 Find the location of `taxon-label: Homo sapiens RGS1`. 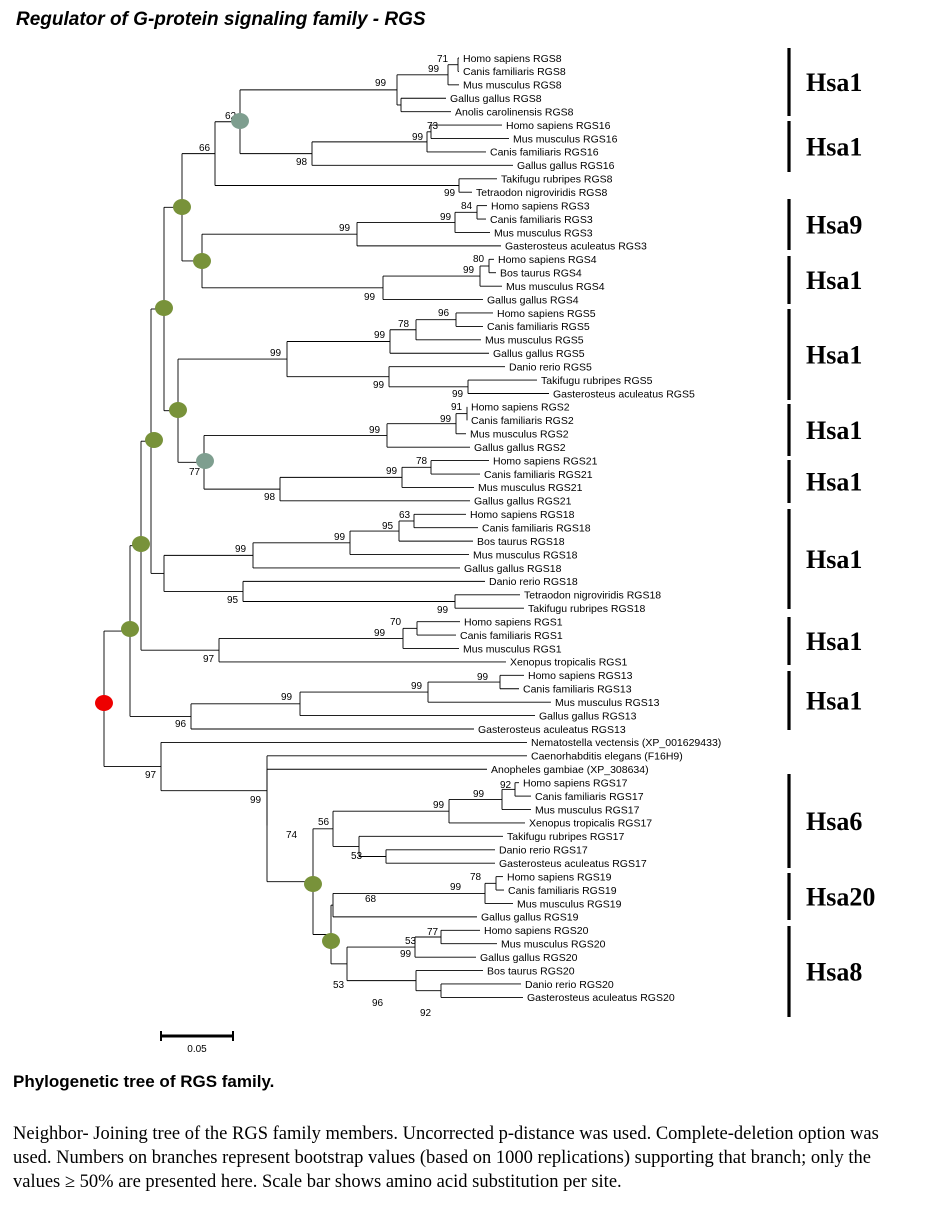

taxon-label: Homo sapiens RGS1 is located at coordinates (513, 622).